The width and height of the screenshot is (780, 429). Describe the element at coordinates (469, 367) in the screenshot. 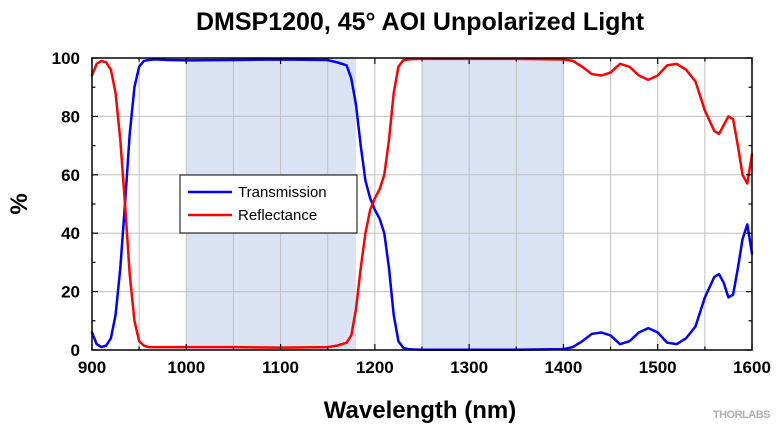

I see `x-tick-label: 1300` at that location.